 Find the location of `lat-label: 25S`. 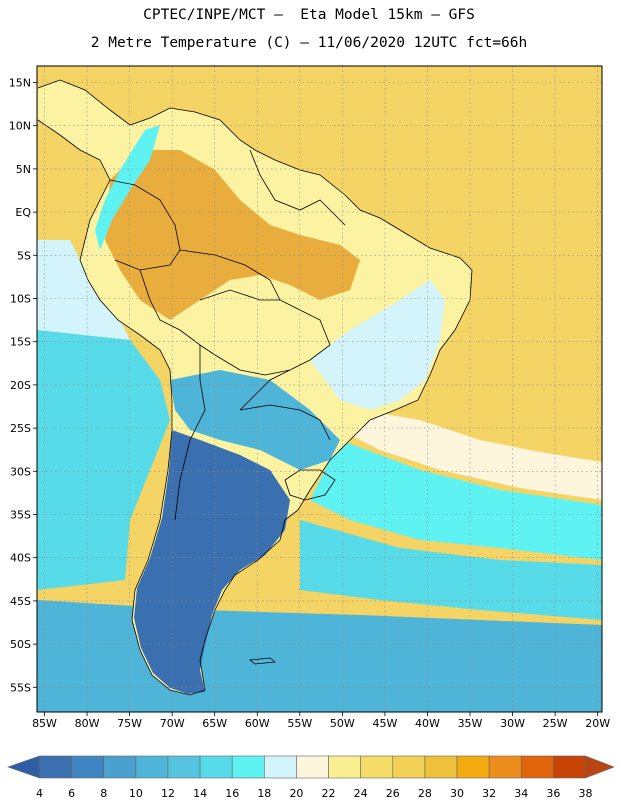

lat-label: 25S is located at coordinates (20, 428).